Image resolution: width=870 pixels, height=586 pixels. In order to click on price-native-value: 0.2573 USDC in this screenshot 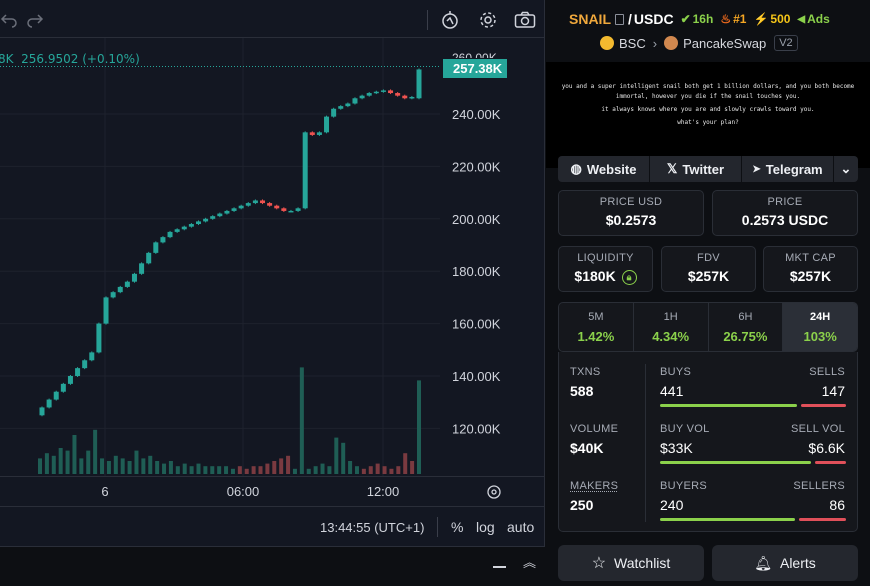, I will do `click(785, 220)`.